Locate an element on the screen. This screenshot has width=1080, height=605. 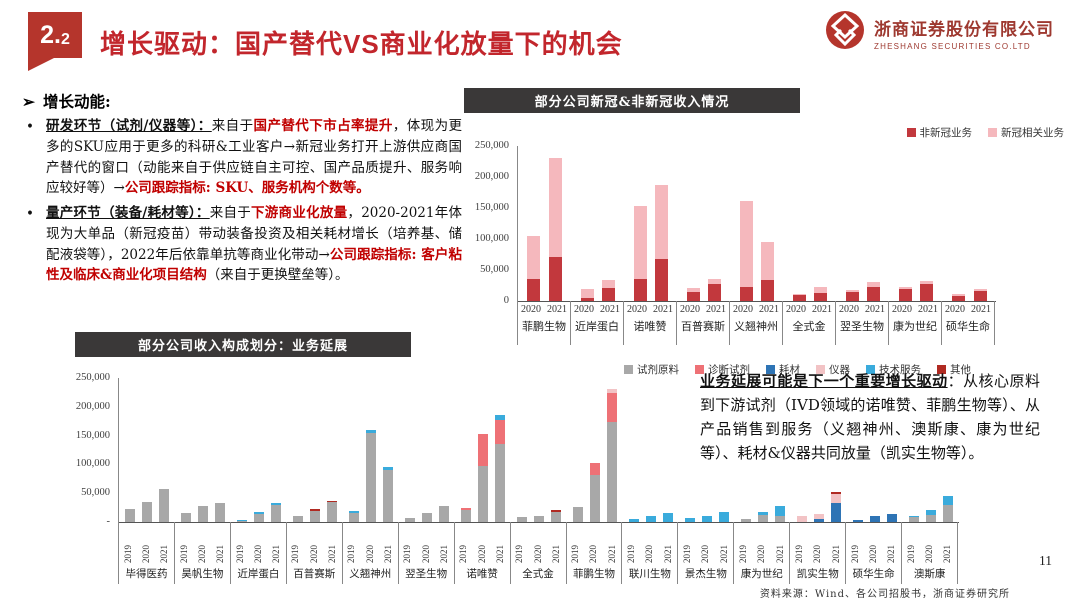
y-tick-label: 50,000 is located at coordinates (95, 493).